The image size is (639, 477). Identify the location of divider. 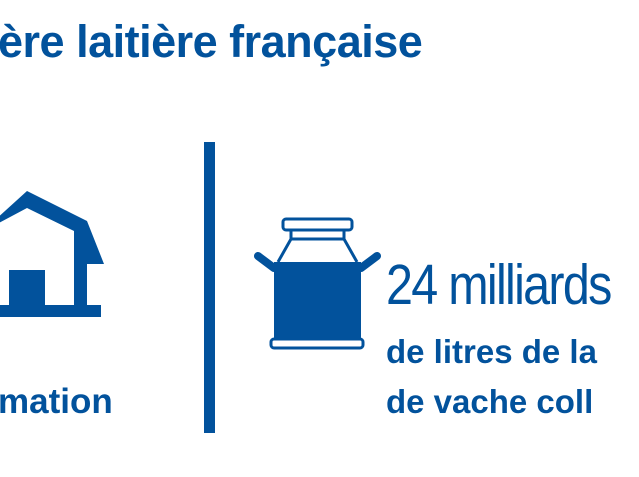
(209, 287).